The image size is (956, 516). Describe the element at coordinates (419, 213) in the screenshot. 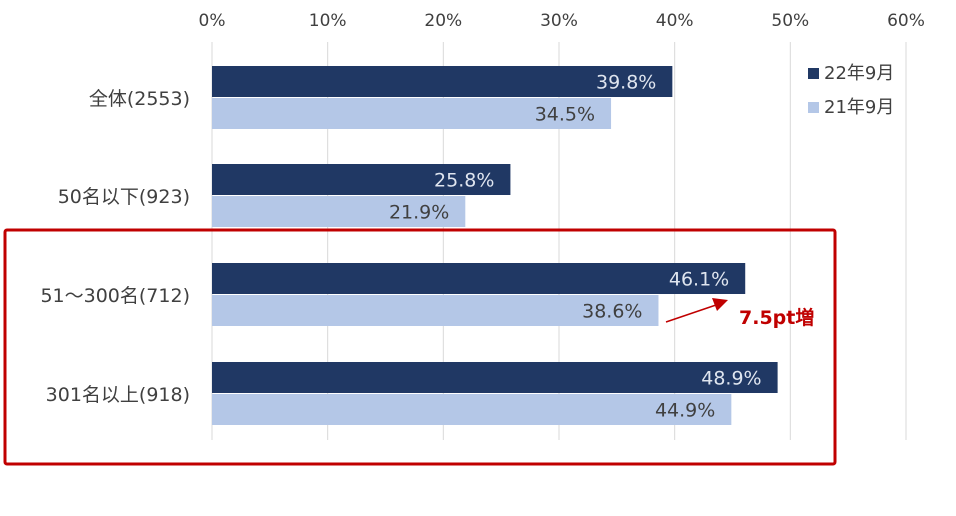

I see `data-label: 21.9%` at that location.